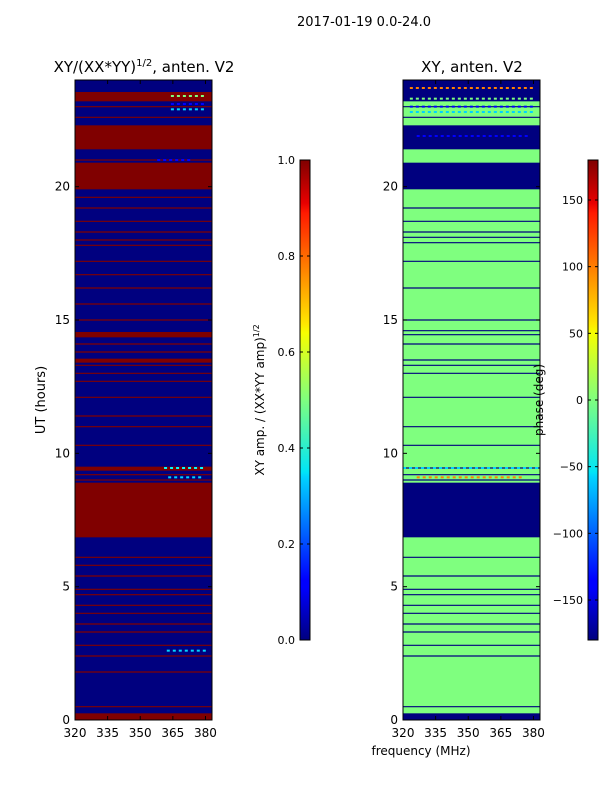  I want to click on x-tick-label: 335, so click(435, 733).